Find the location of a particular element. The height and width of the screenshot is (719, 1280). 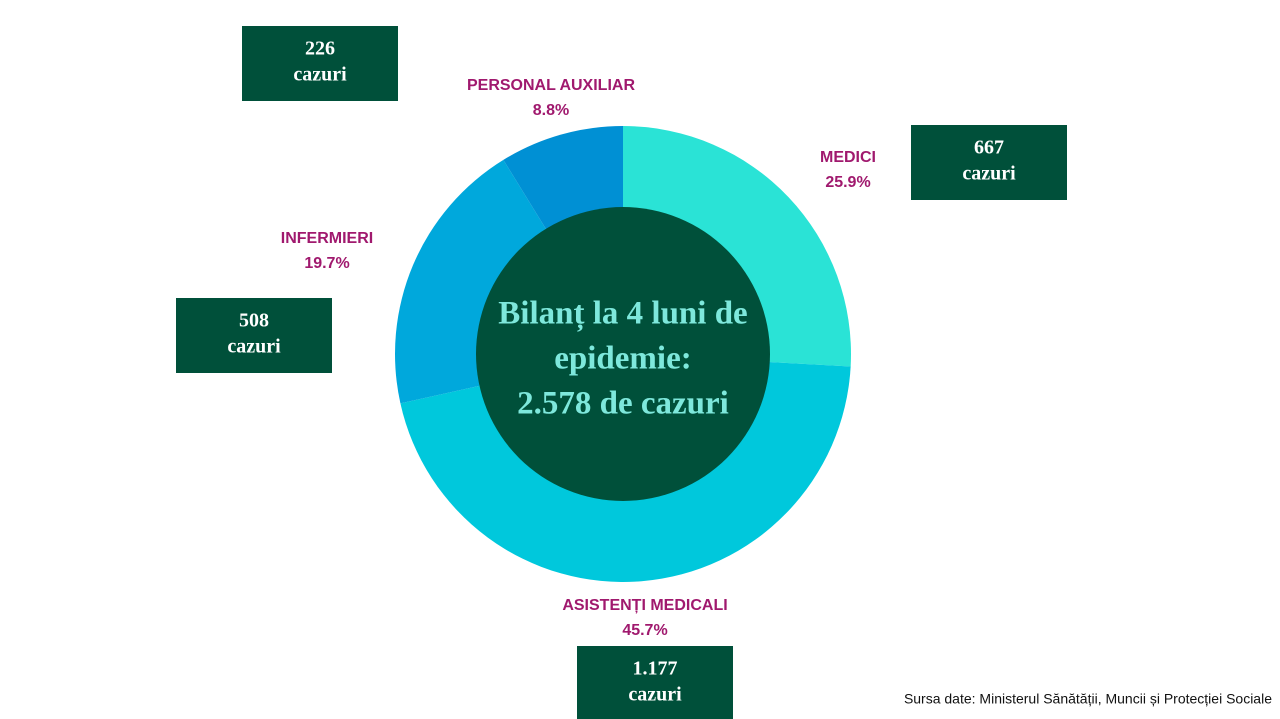

case-count: 1.177 is located at coordinates (655, 669).